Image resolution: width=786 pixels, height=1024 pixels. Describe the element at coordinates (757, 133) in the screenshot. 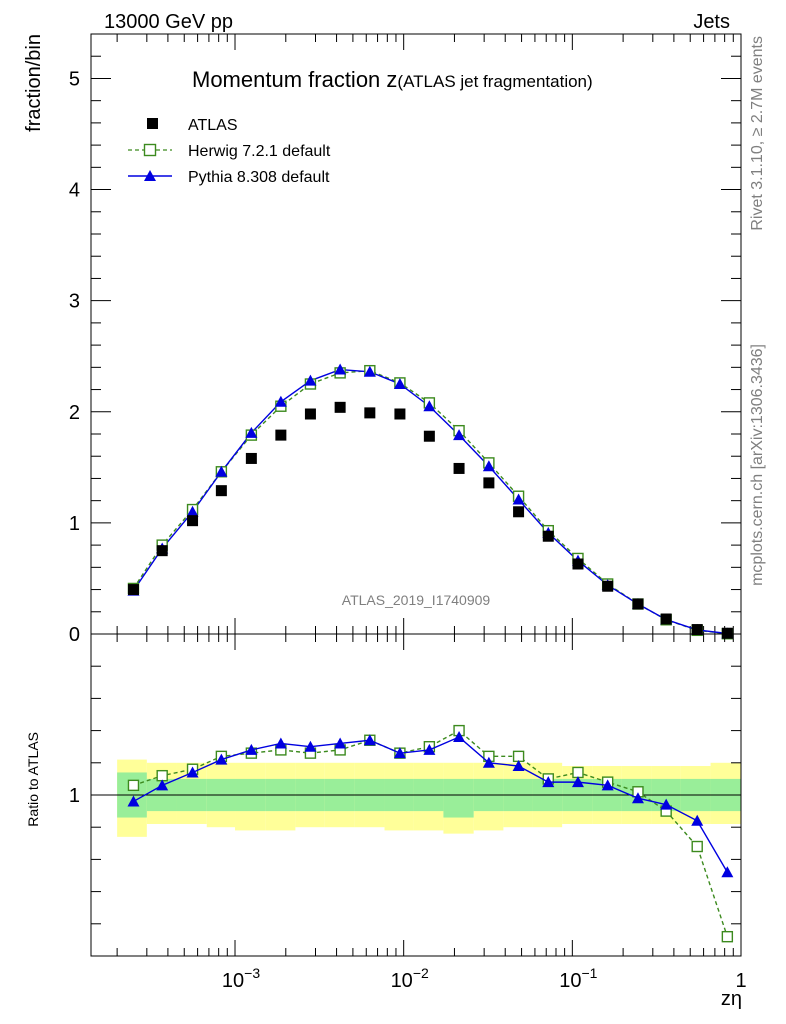

I see `rivet-label: Rivet 3.1.10, ≥ 2.7M events` at that location.